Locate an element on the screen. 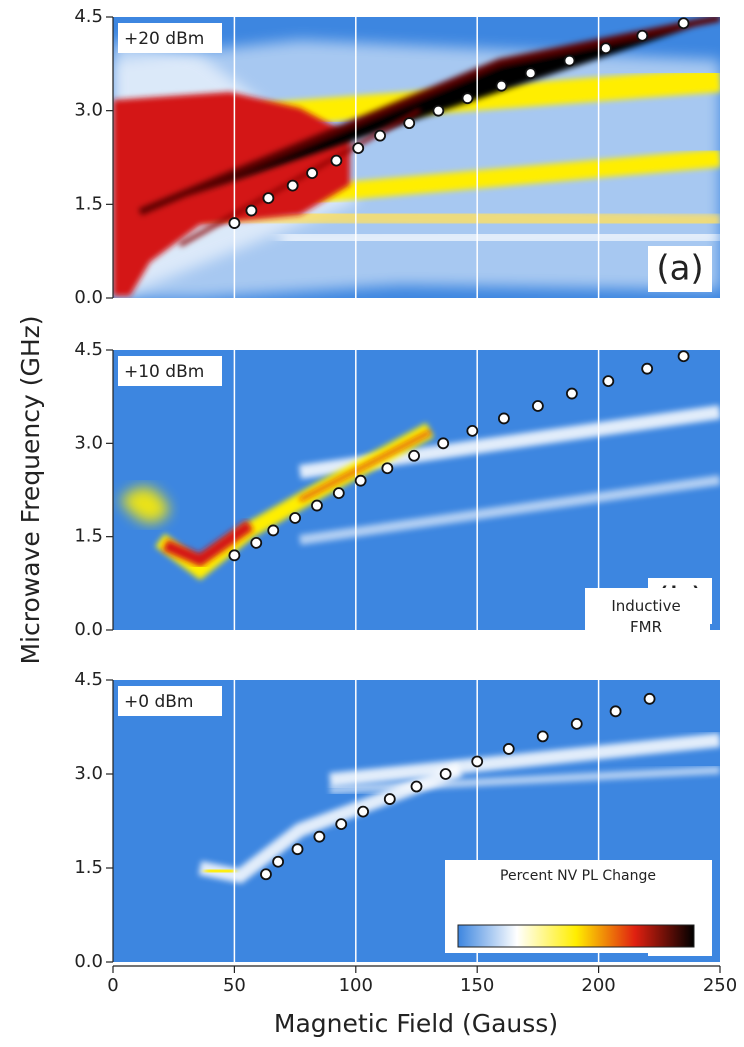 This screenshot has width=744, height=1047. panel-label: (a) is located at coordinates (679, 269).